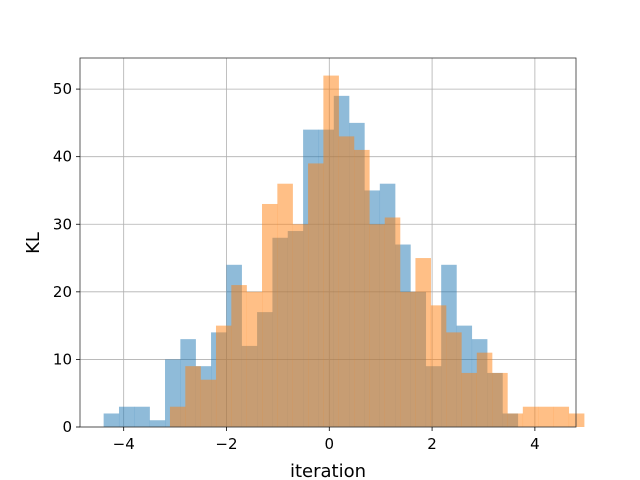 This screenshot has width=640, height=480. Describe the element at coordinates (62, 89) in the screenshot. I see `y-tick-label: 50` at that location.